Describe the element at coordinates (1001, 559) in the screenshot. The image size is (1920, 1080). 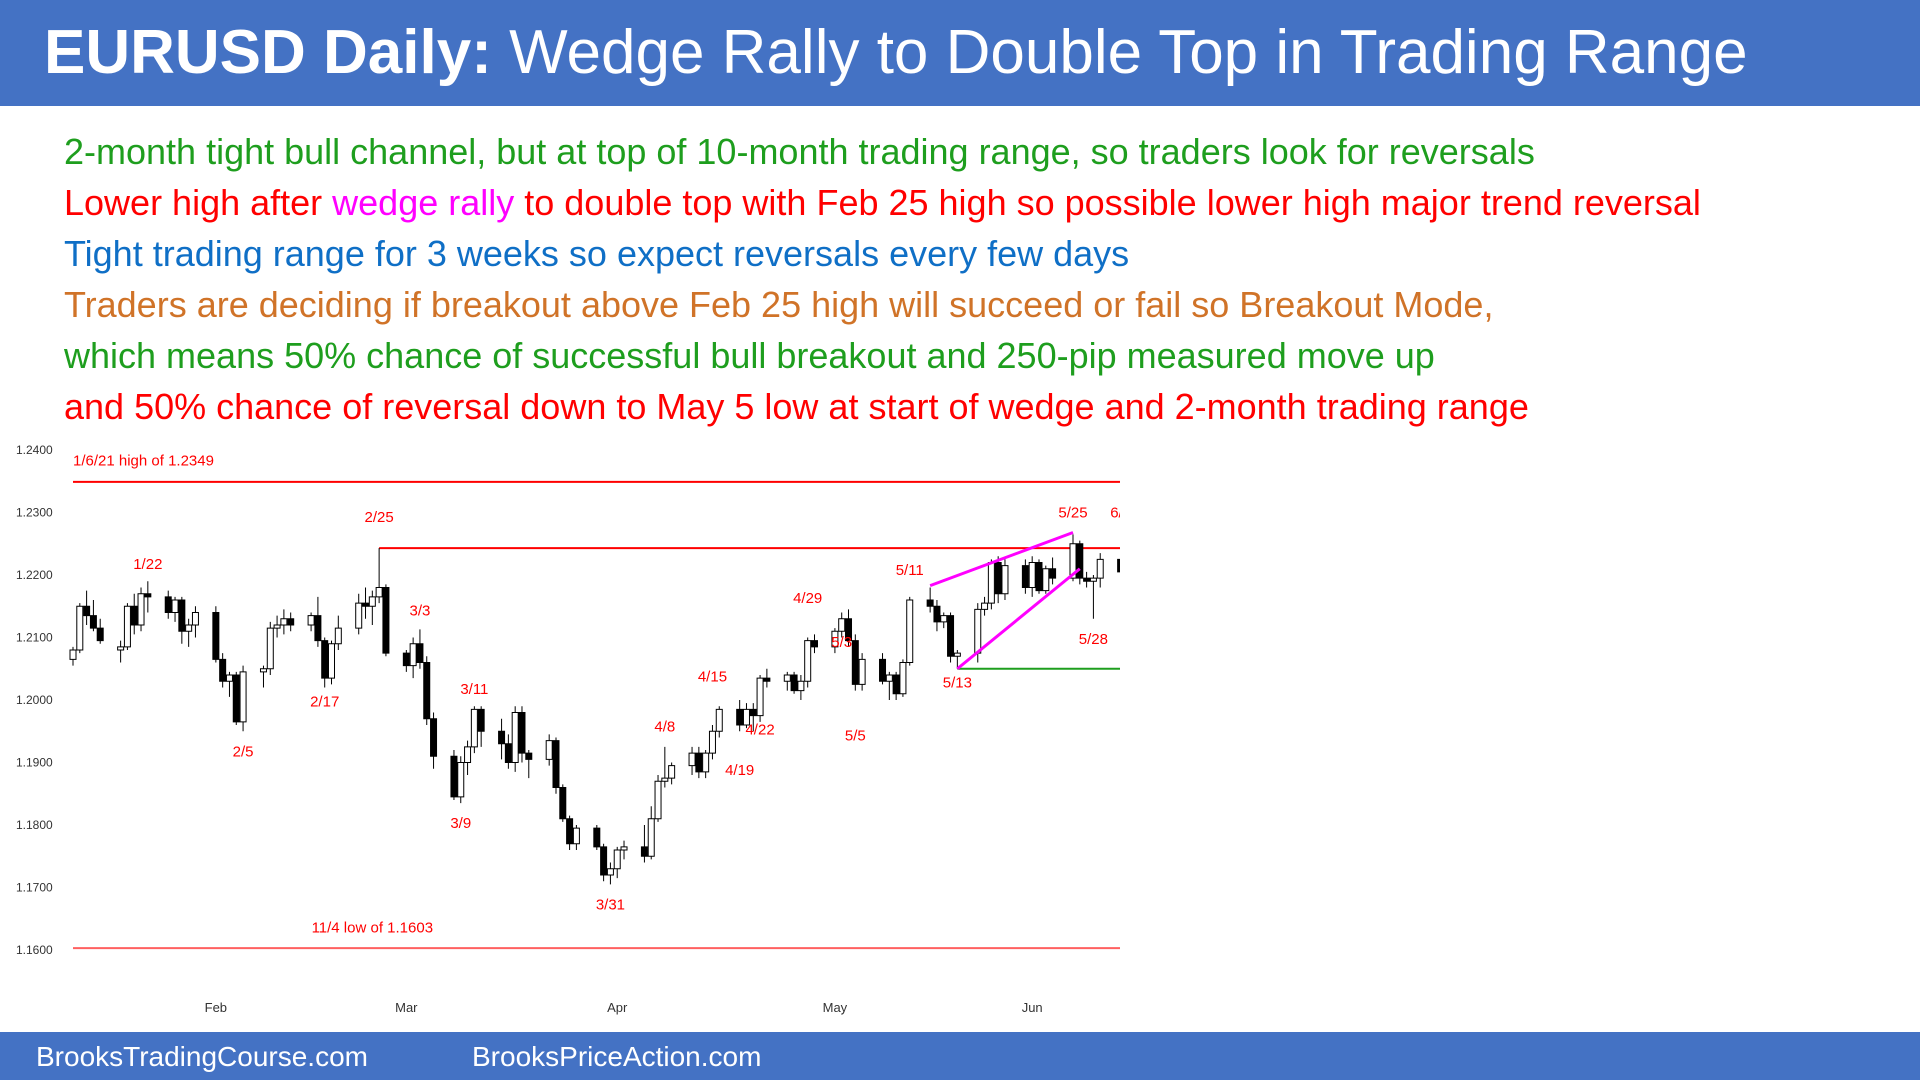
I see `wedge-line` at that location.